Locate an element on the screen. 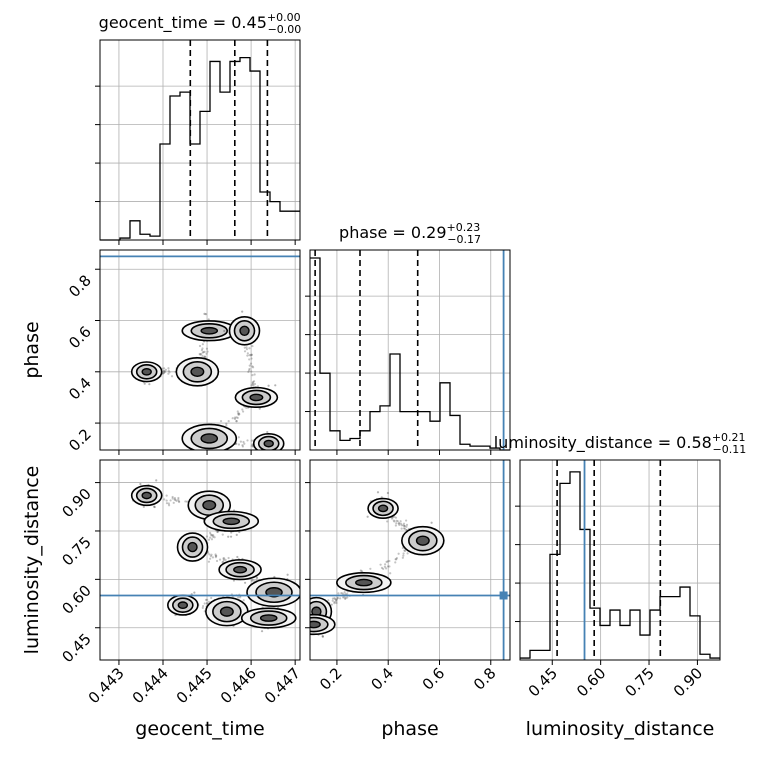 Image resolution: width=760 pixels, height=760 pixels. x-tick-label: 0.6 is located at coordinates (434, 679).